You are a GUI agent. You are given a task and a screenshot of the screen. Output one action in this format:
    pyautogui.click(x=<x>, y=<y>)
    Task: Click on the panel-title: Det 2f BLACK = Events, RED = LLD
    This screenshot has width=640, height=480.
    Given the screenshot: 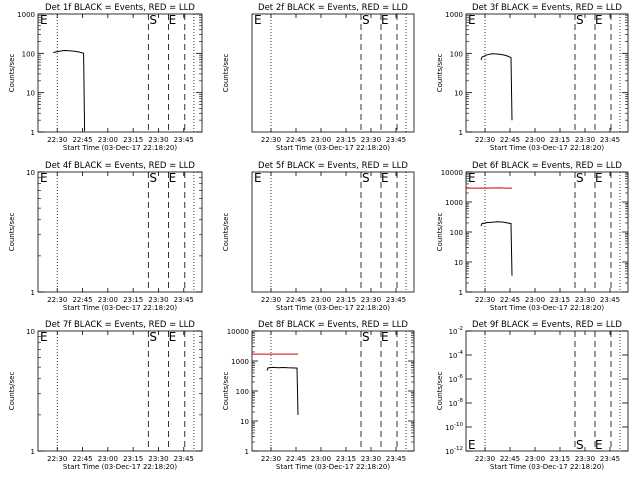 What is the action you would take?
    pyautogui.click(x=333, y=8)
    